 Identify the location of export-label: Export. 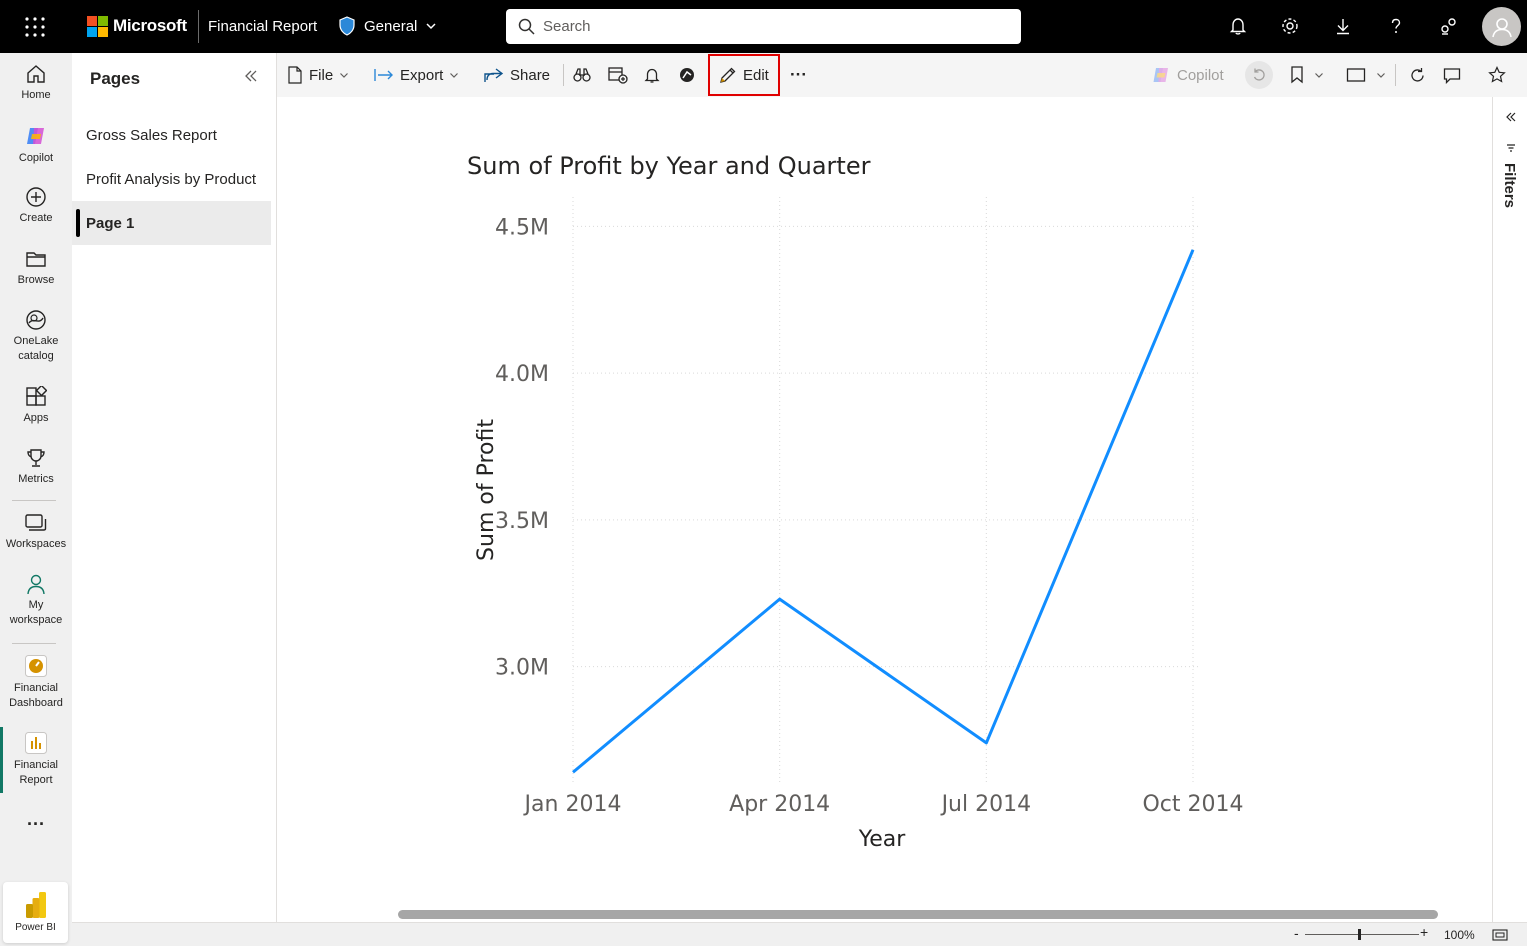
(422, 75).